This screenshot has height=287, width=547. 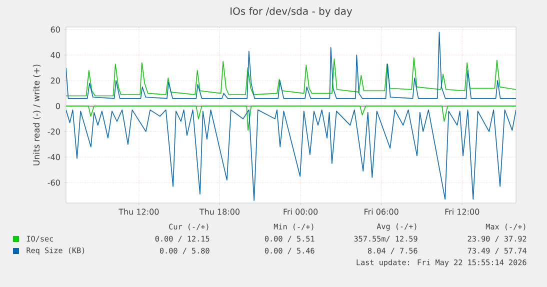 I want to click on y-tick-label: 0, so click(x=58, y=106).